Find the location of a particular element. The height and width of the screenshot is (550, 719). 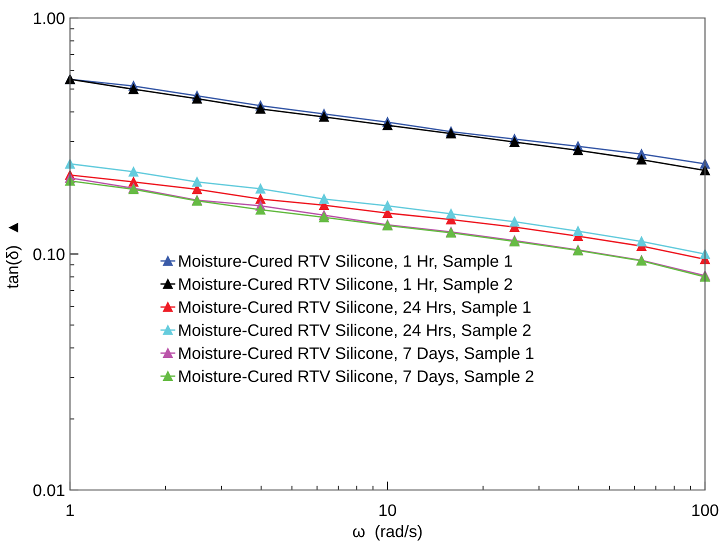

y-tick-label: 0.01 is located at coordinates (48, 490).